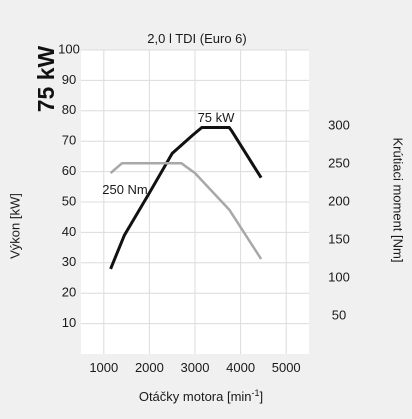  What do you see at coordinates (125, 189) in the screenshot?
I see `torque-series-label: 250 Nm` at bounding box center [125, 189].